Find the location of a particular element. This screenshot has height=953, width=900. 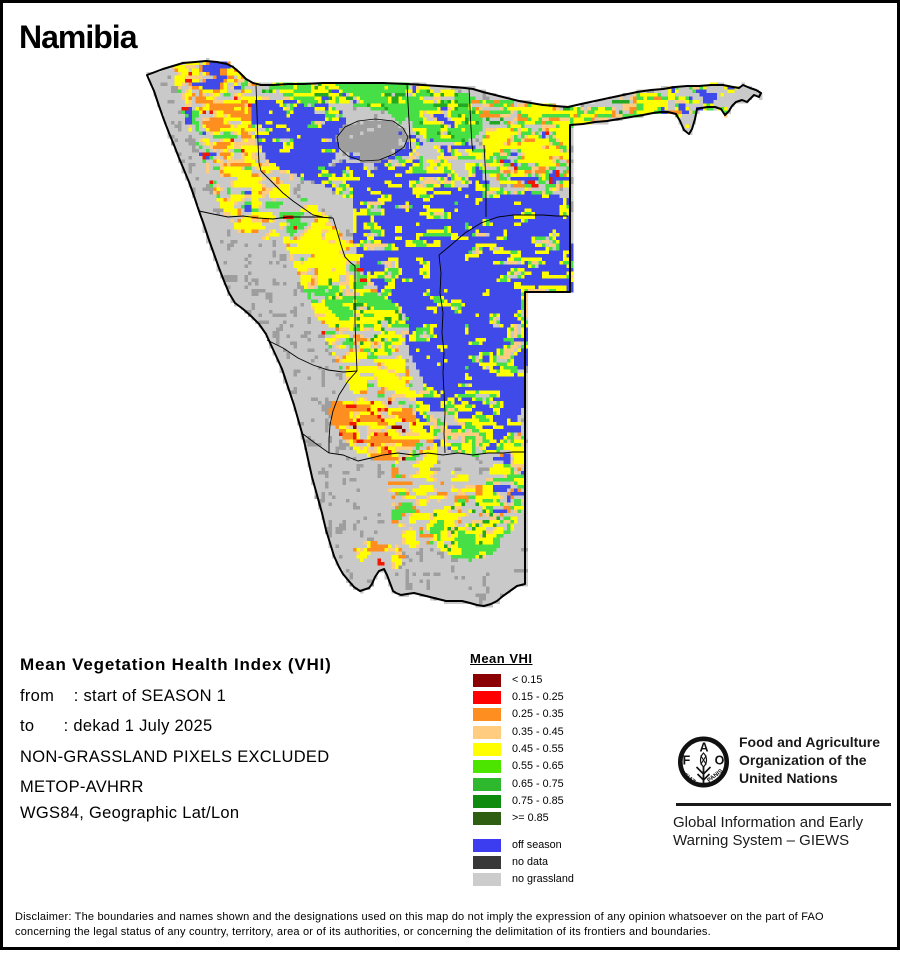

svg-text: O is located at coordinates (720, 761).